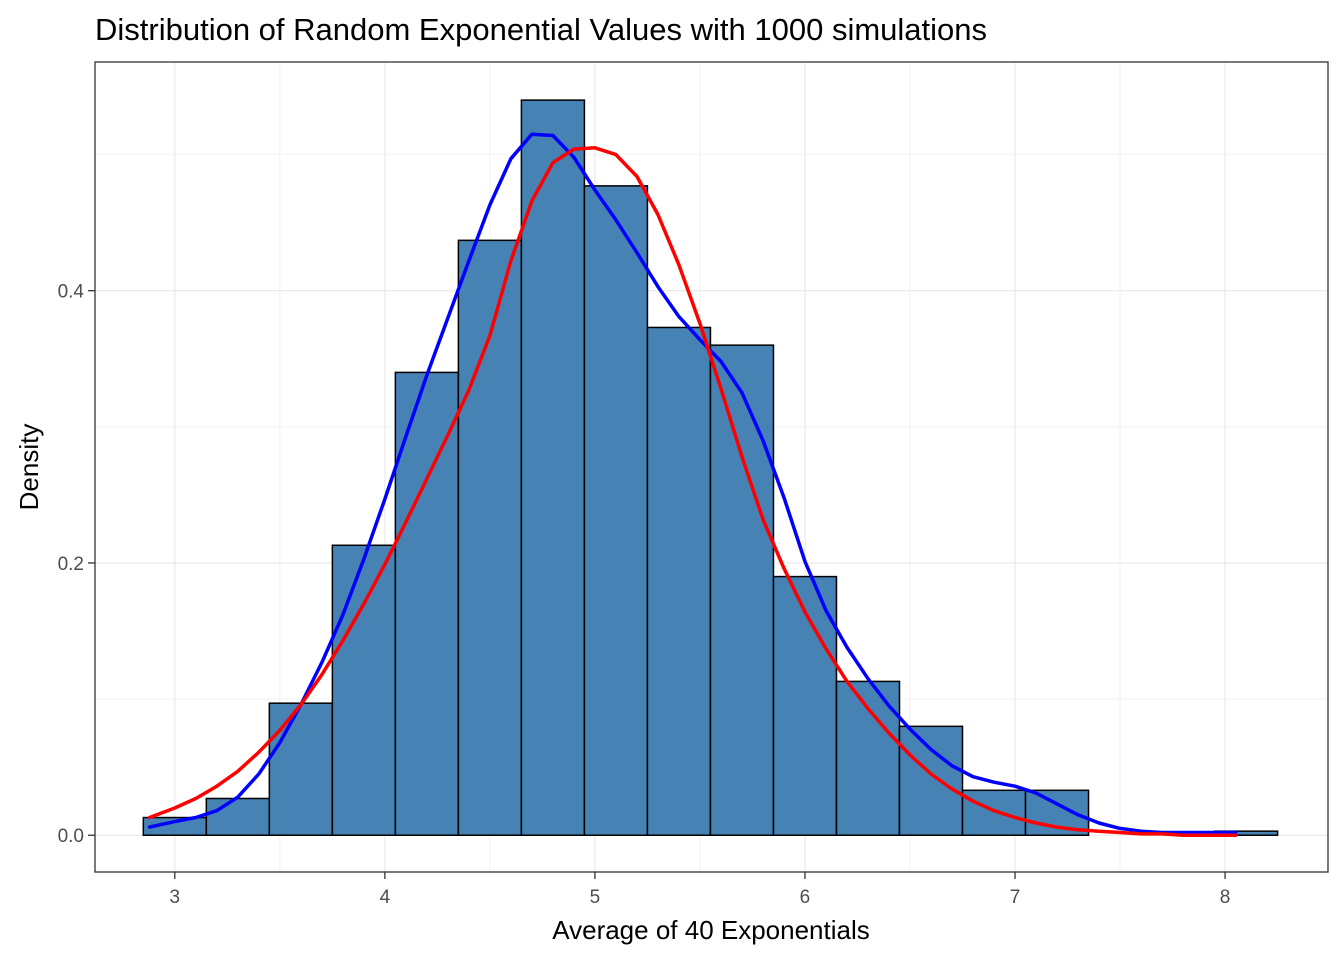 This screenshot has height=960, width=1344. What do you see at coordinates (175, 897) in the screenshot?
I see `x-tick-label: 3` at bounding box center [175, 897].